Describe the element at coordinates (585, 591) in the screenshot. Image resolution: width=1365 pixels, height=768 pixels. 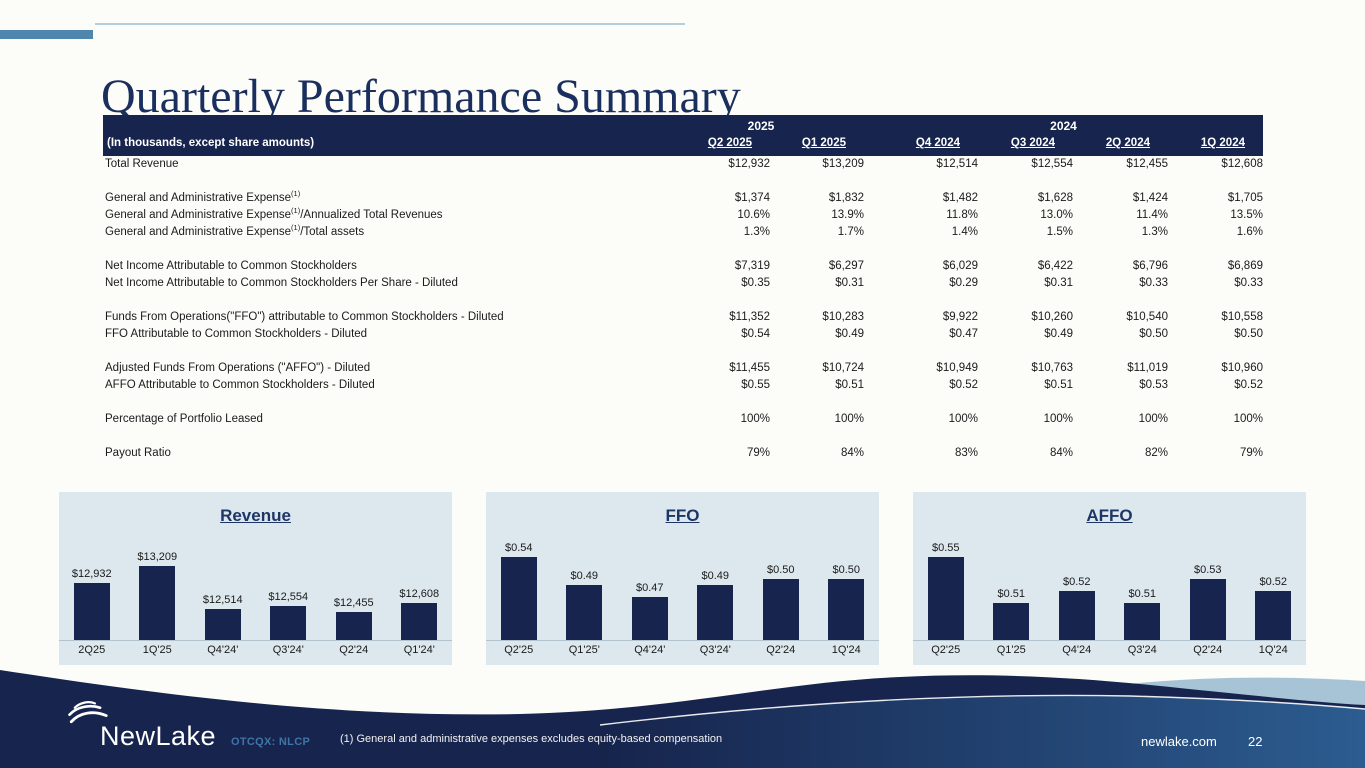
I see `bar-slot: $0.49` at that location.